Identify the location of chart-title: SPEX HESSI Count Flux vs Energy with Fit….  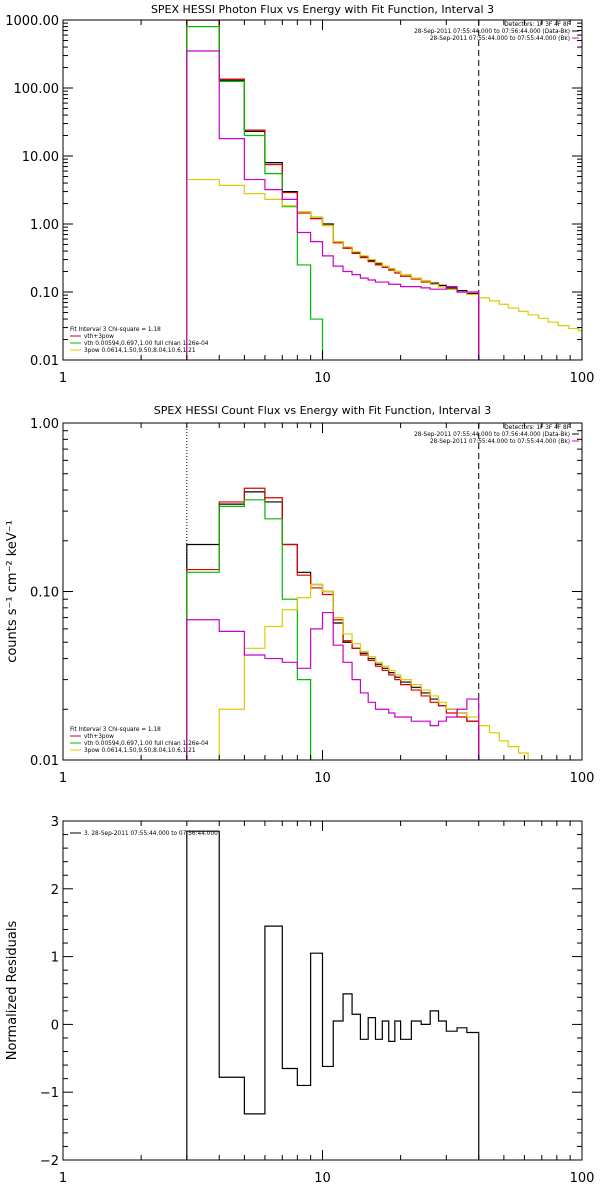
(322, 410).